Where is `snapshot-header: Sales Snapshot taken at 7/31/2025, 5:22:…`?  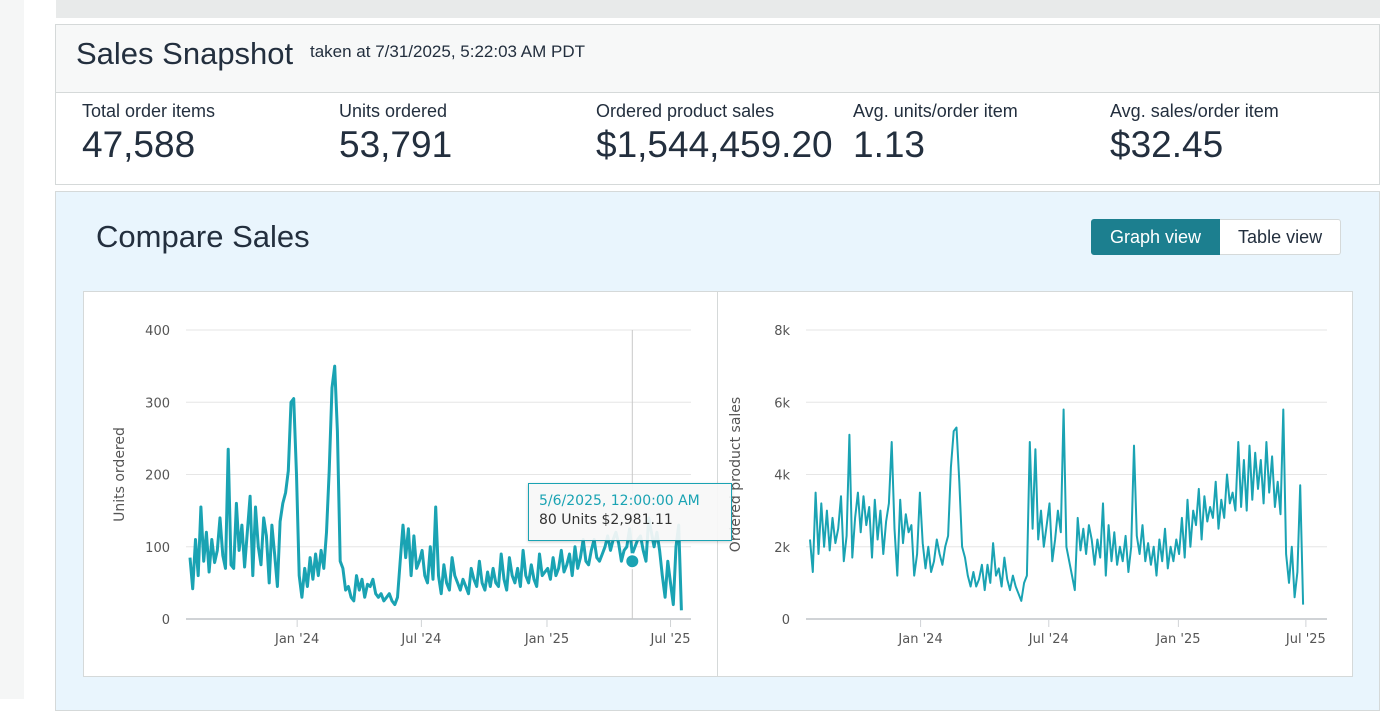
snapshot-header: Sales Snapshot taken at 7/31/2025, 5:22:… is located at coordinates (717, 59).